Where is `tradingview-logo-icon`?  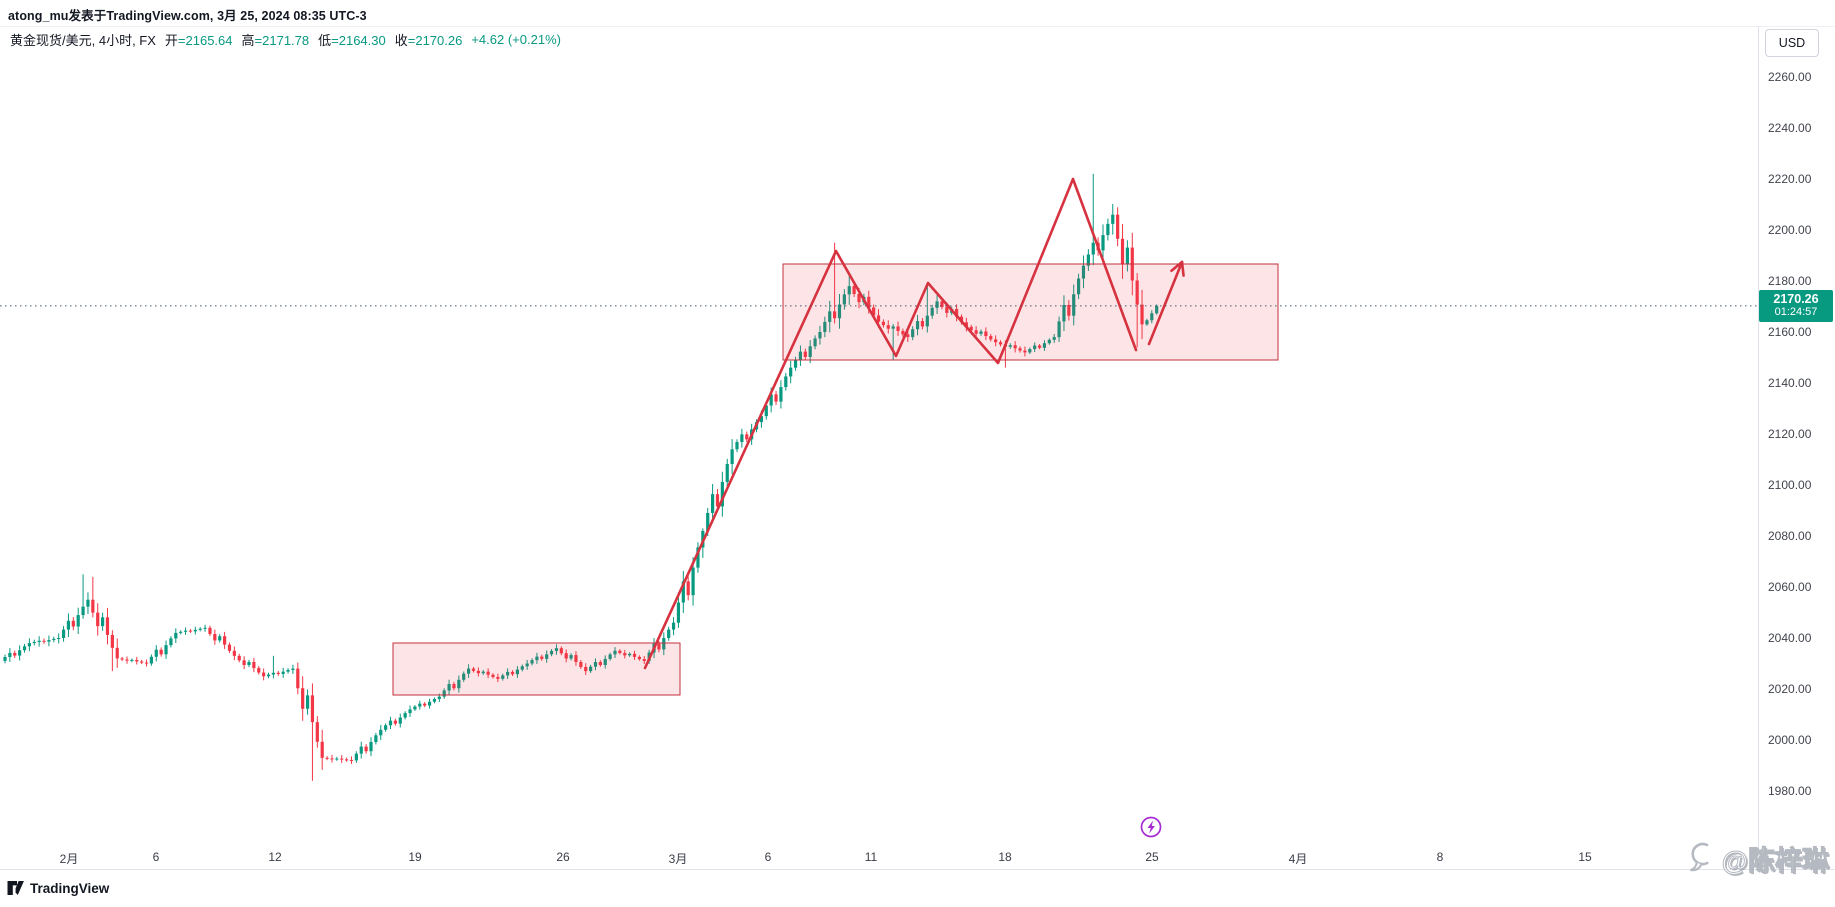
tradingview-logo-icon is located at coordinates (15, 888).